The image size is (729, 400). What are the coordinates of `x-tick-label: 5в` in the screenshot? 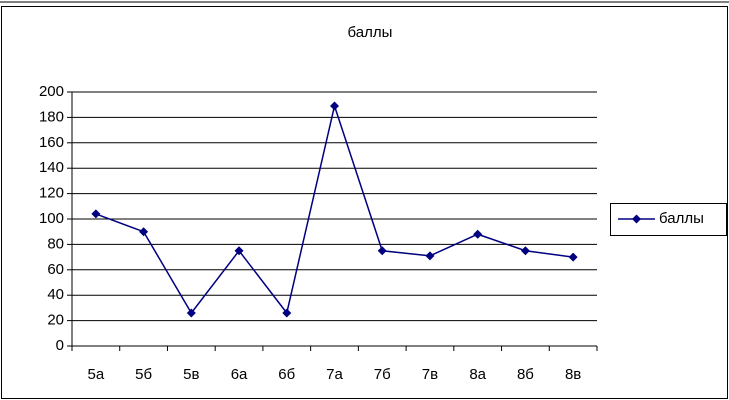 It's located at (191, 374).